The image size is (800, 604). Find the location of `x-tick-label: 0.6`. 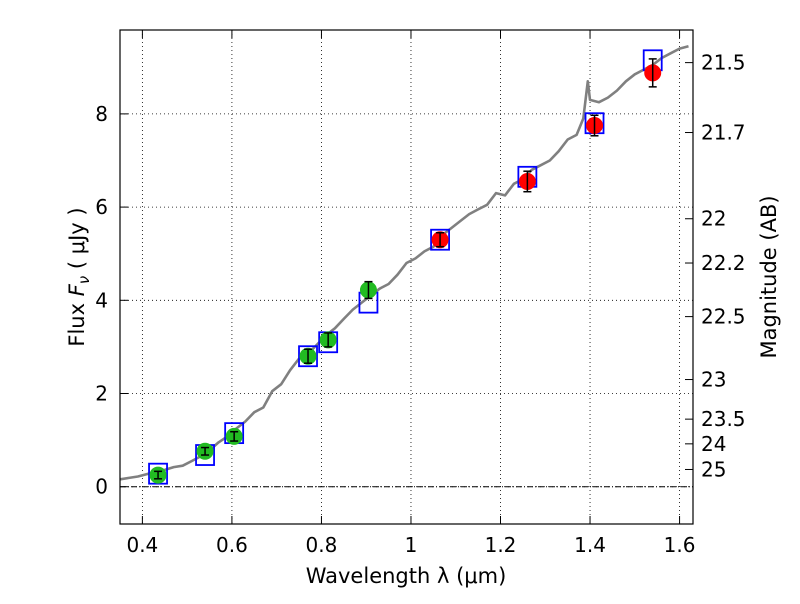

x-tick-label: 0.6 is located at coordinates (232, 545).